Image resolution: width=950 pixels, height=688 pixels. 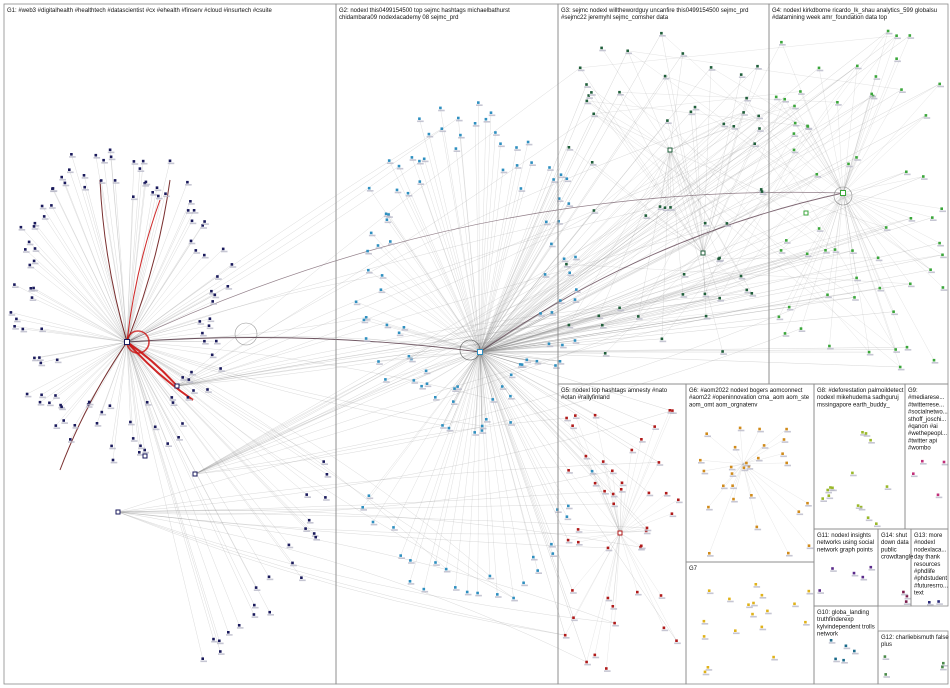 What do you see at coordinates (674, 234) in the screenshot?
I see `edge-g3` at bounding box center [674, 234].